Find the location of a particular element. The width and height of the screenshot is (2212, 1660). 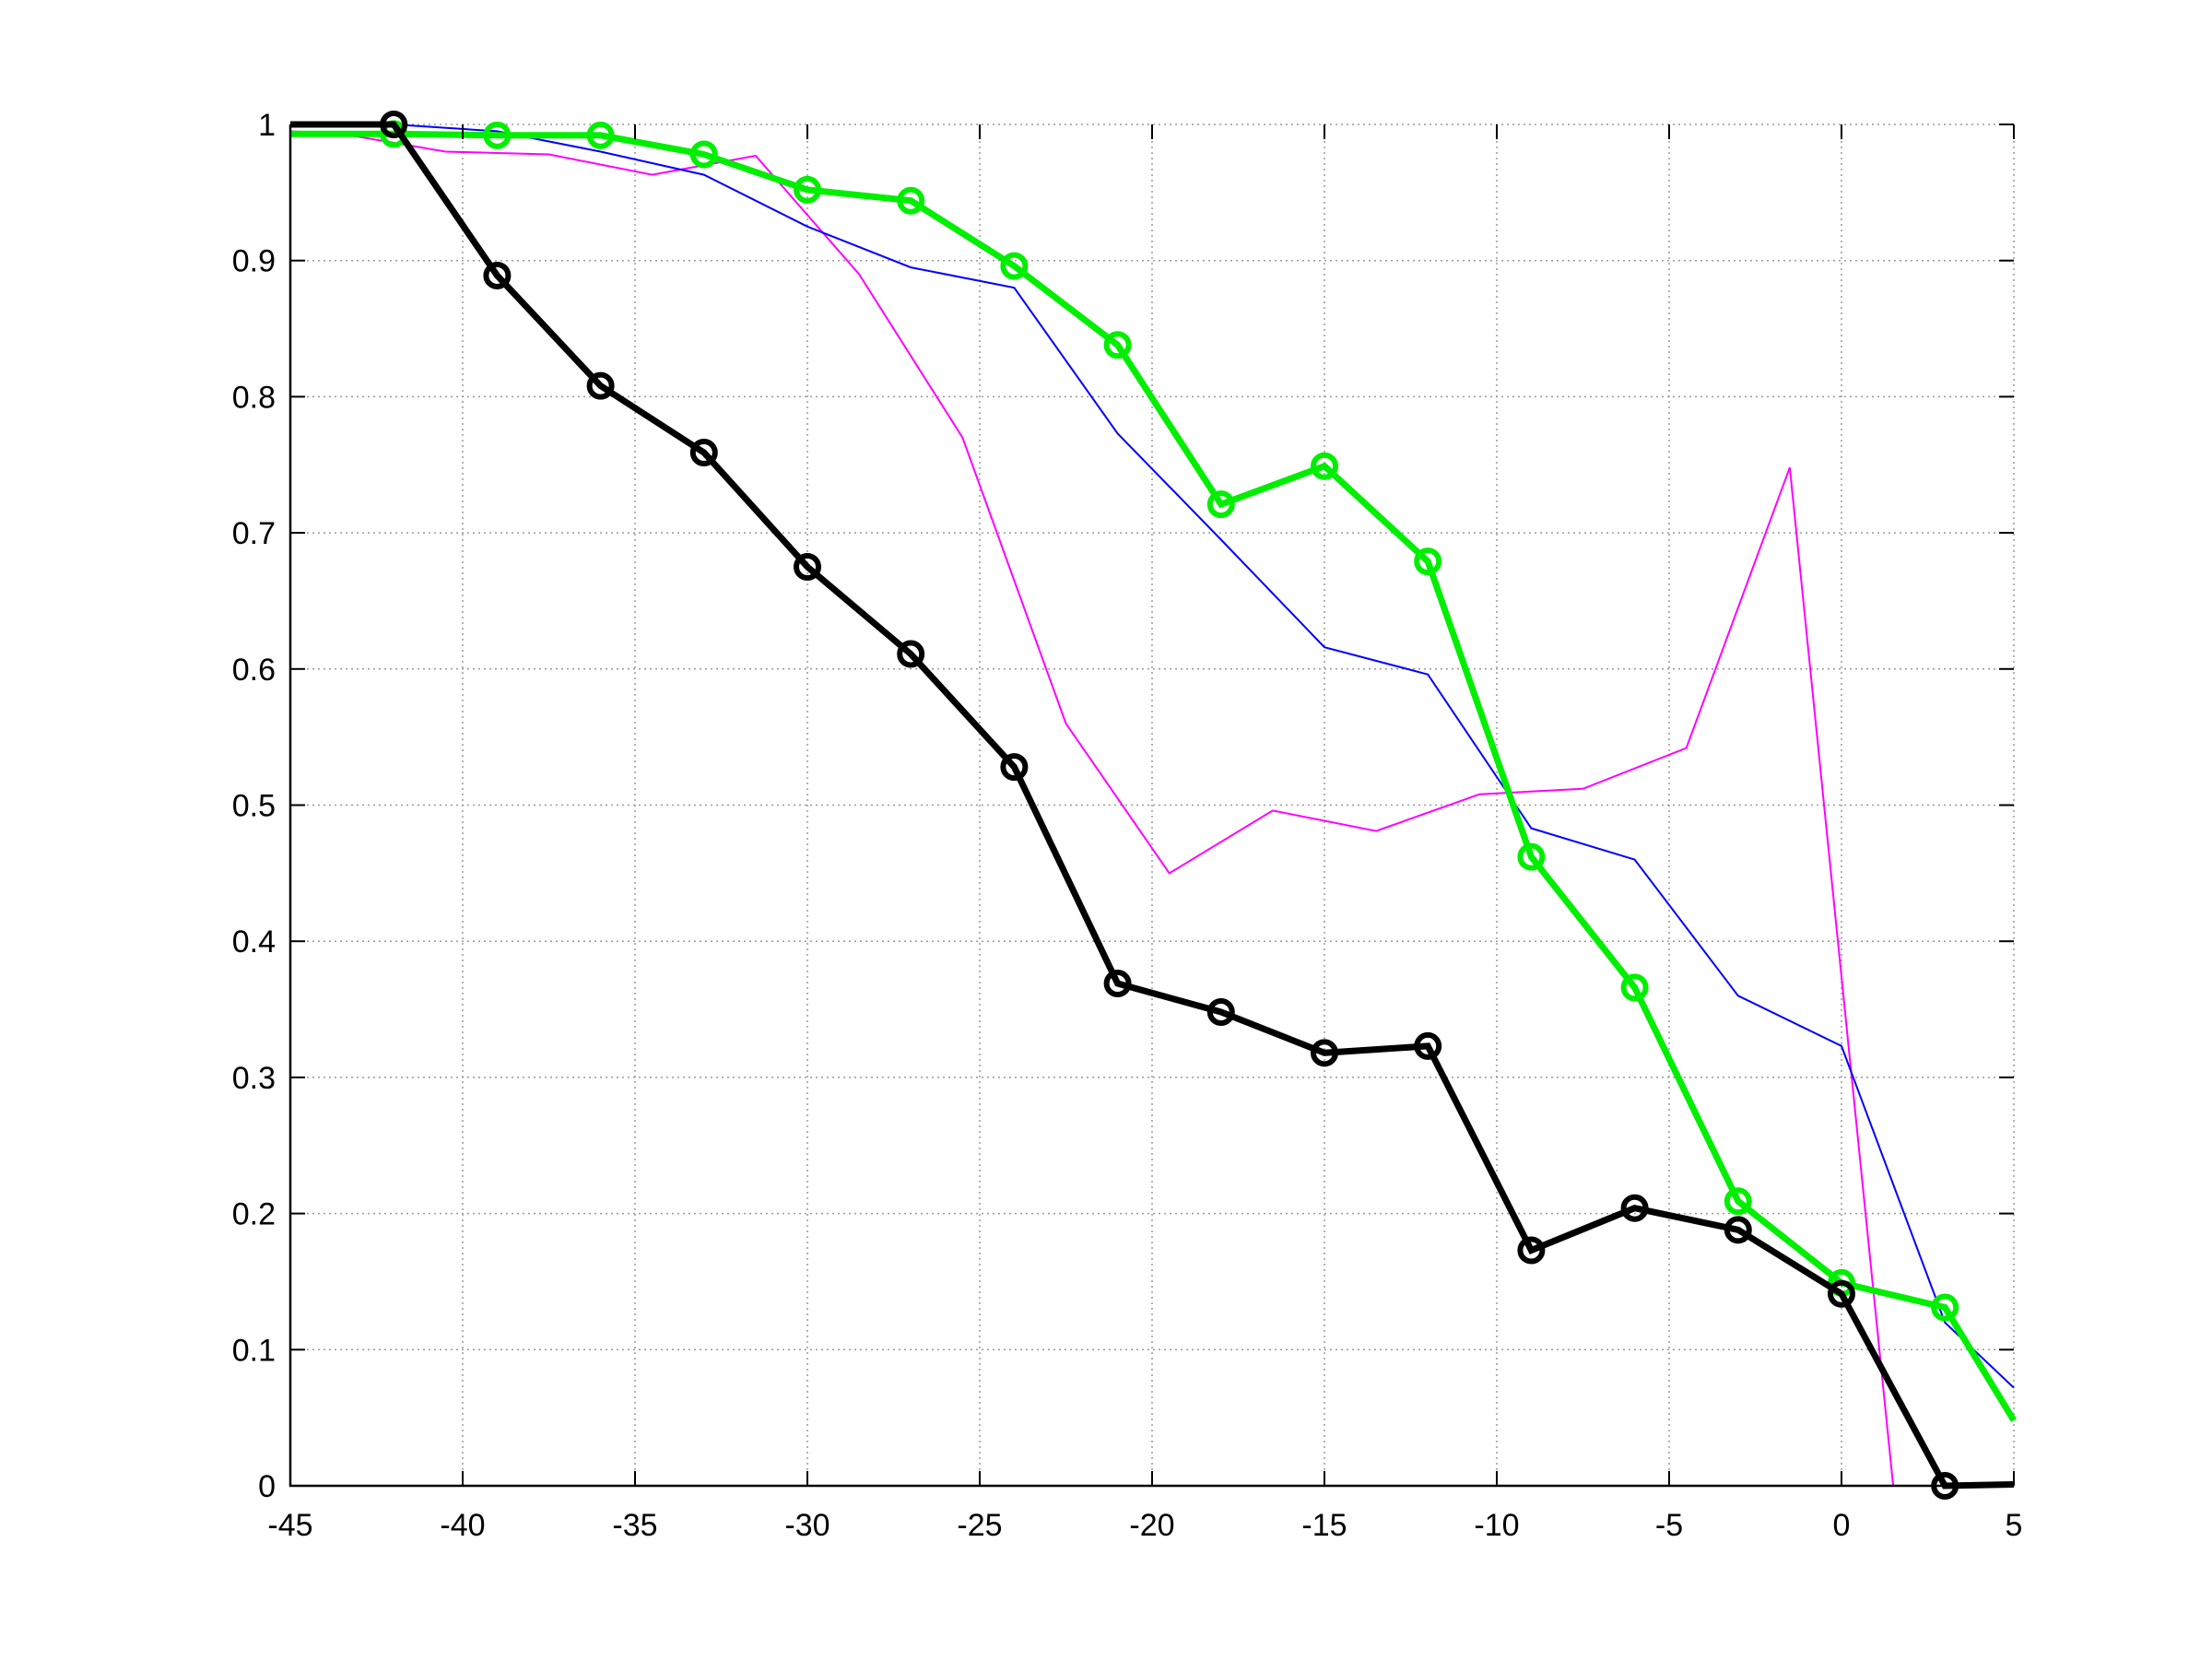

y-tick-label: 0.3 is located at coordinates (254, 1078).